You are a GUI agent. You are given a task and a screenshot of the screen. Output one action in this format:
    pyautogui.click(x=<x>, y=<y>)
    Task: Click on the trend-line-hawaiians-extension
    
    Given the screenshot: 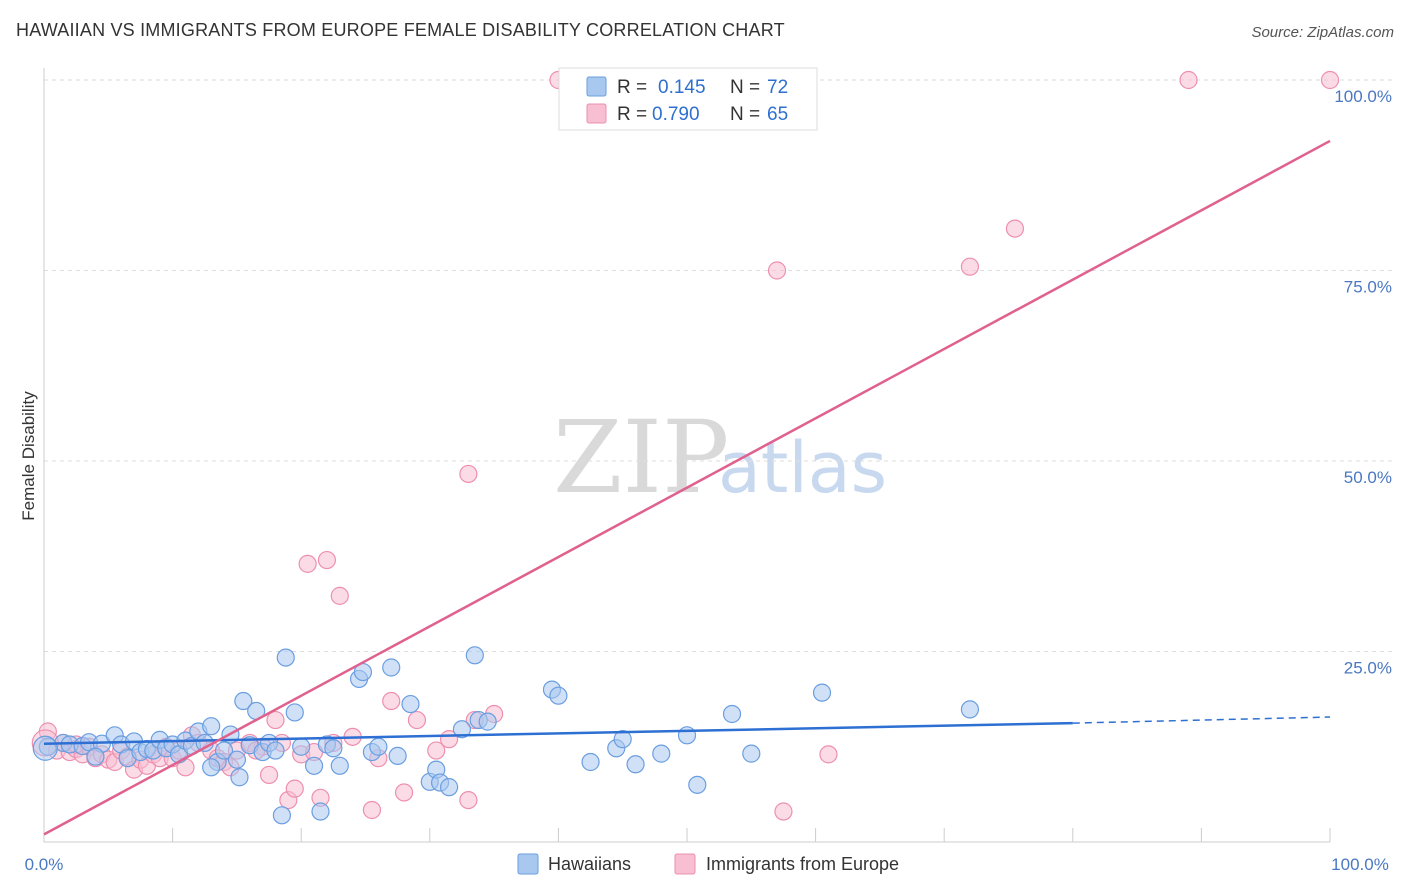 What is the action you would take?
    pyautogui.click(x=1201, y=720)
    